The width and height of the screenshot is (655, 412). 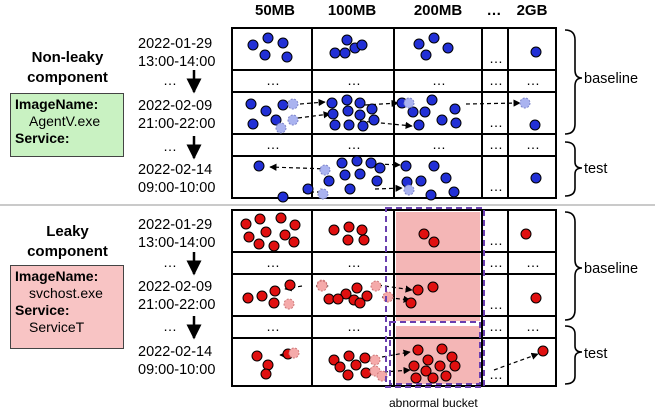 I want to click on image-name-value: AgentV.exe, so click(x=65, y=121).